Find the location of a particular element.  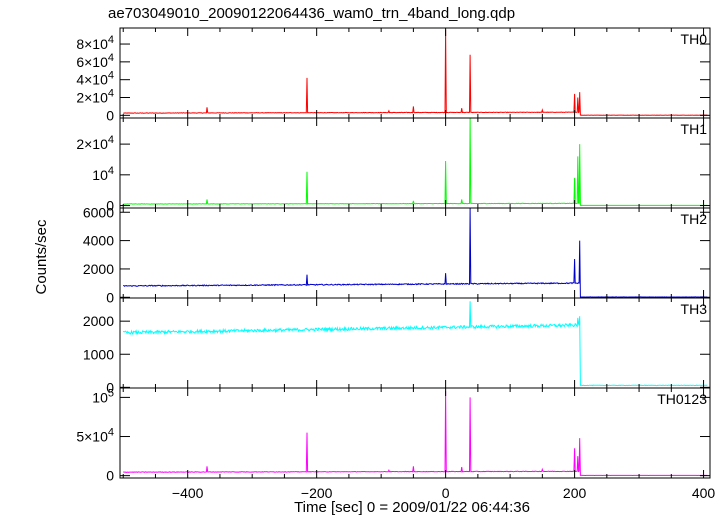

y-axis-label: Counts/sec is located at coordinates (41, 257).